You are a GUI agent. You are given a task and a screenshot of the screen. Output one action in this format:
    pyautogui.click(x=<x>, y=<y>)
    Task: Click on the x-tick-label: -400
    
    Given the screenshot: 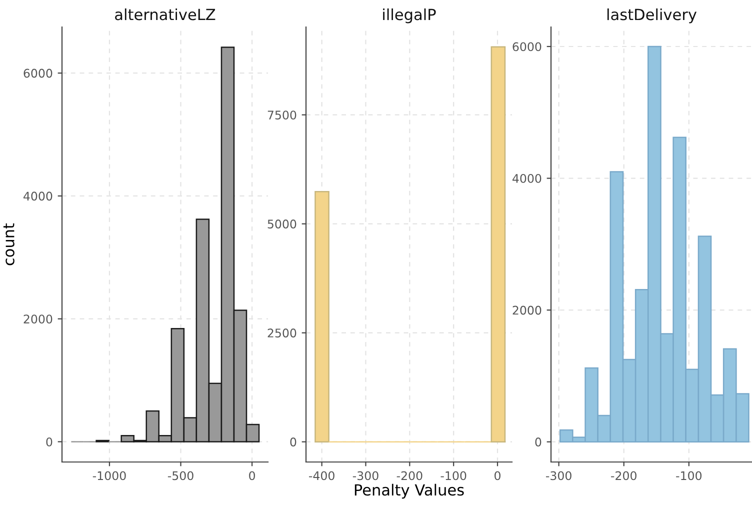 What is the action you would take?
    pyautogui.click(x=321, y=475)
    